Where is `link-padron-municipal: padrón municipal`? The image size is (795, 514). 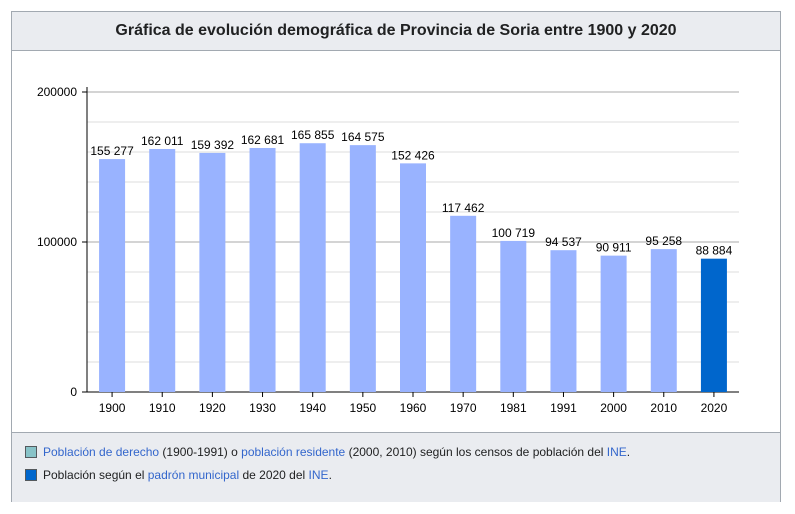 link-padron-municipal: padrón municipal is located at coordinates (193, 475).